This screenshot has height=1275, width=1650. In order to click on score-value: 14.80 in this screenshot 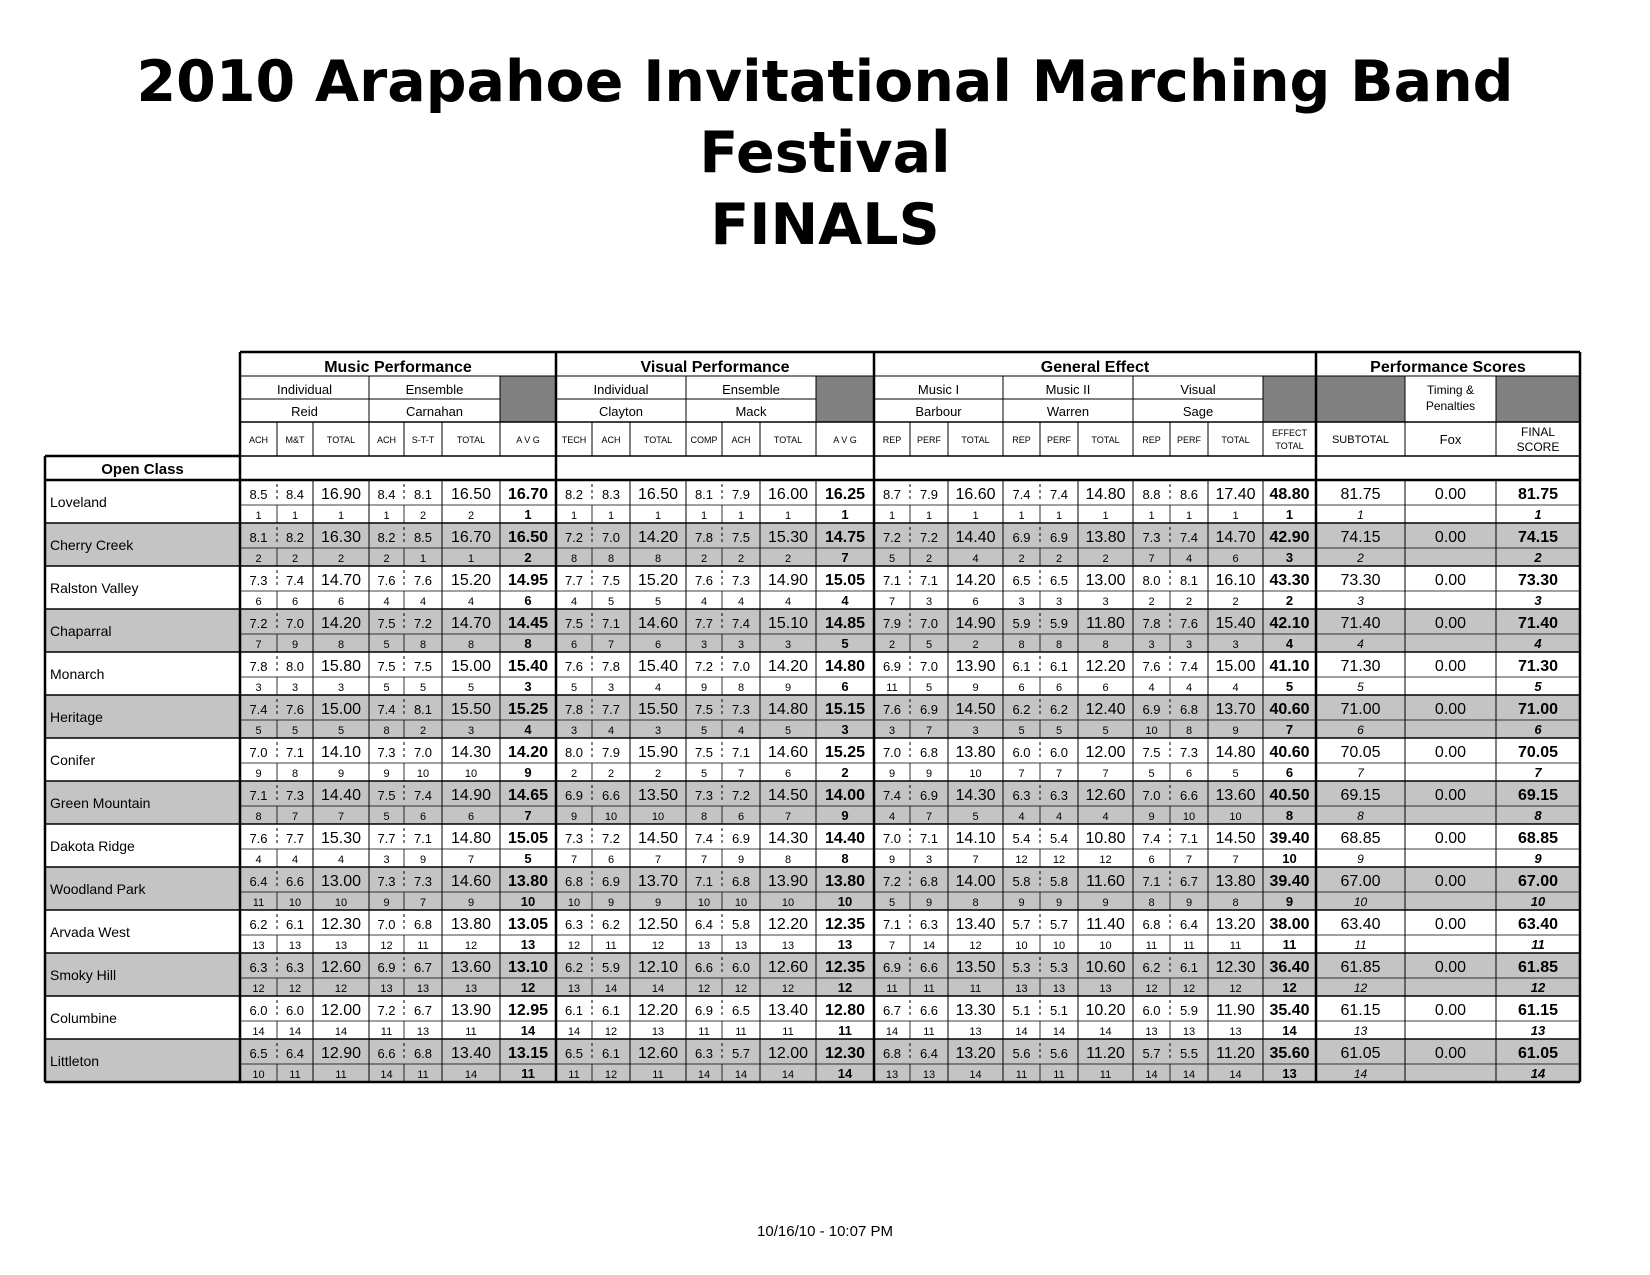, I will do `click(471, 838)`.